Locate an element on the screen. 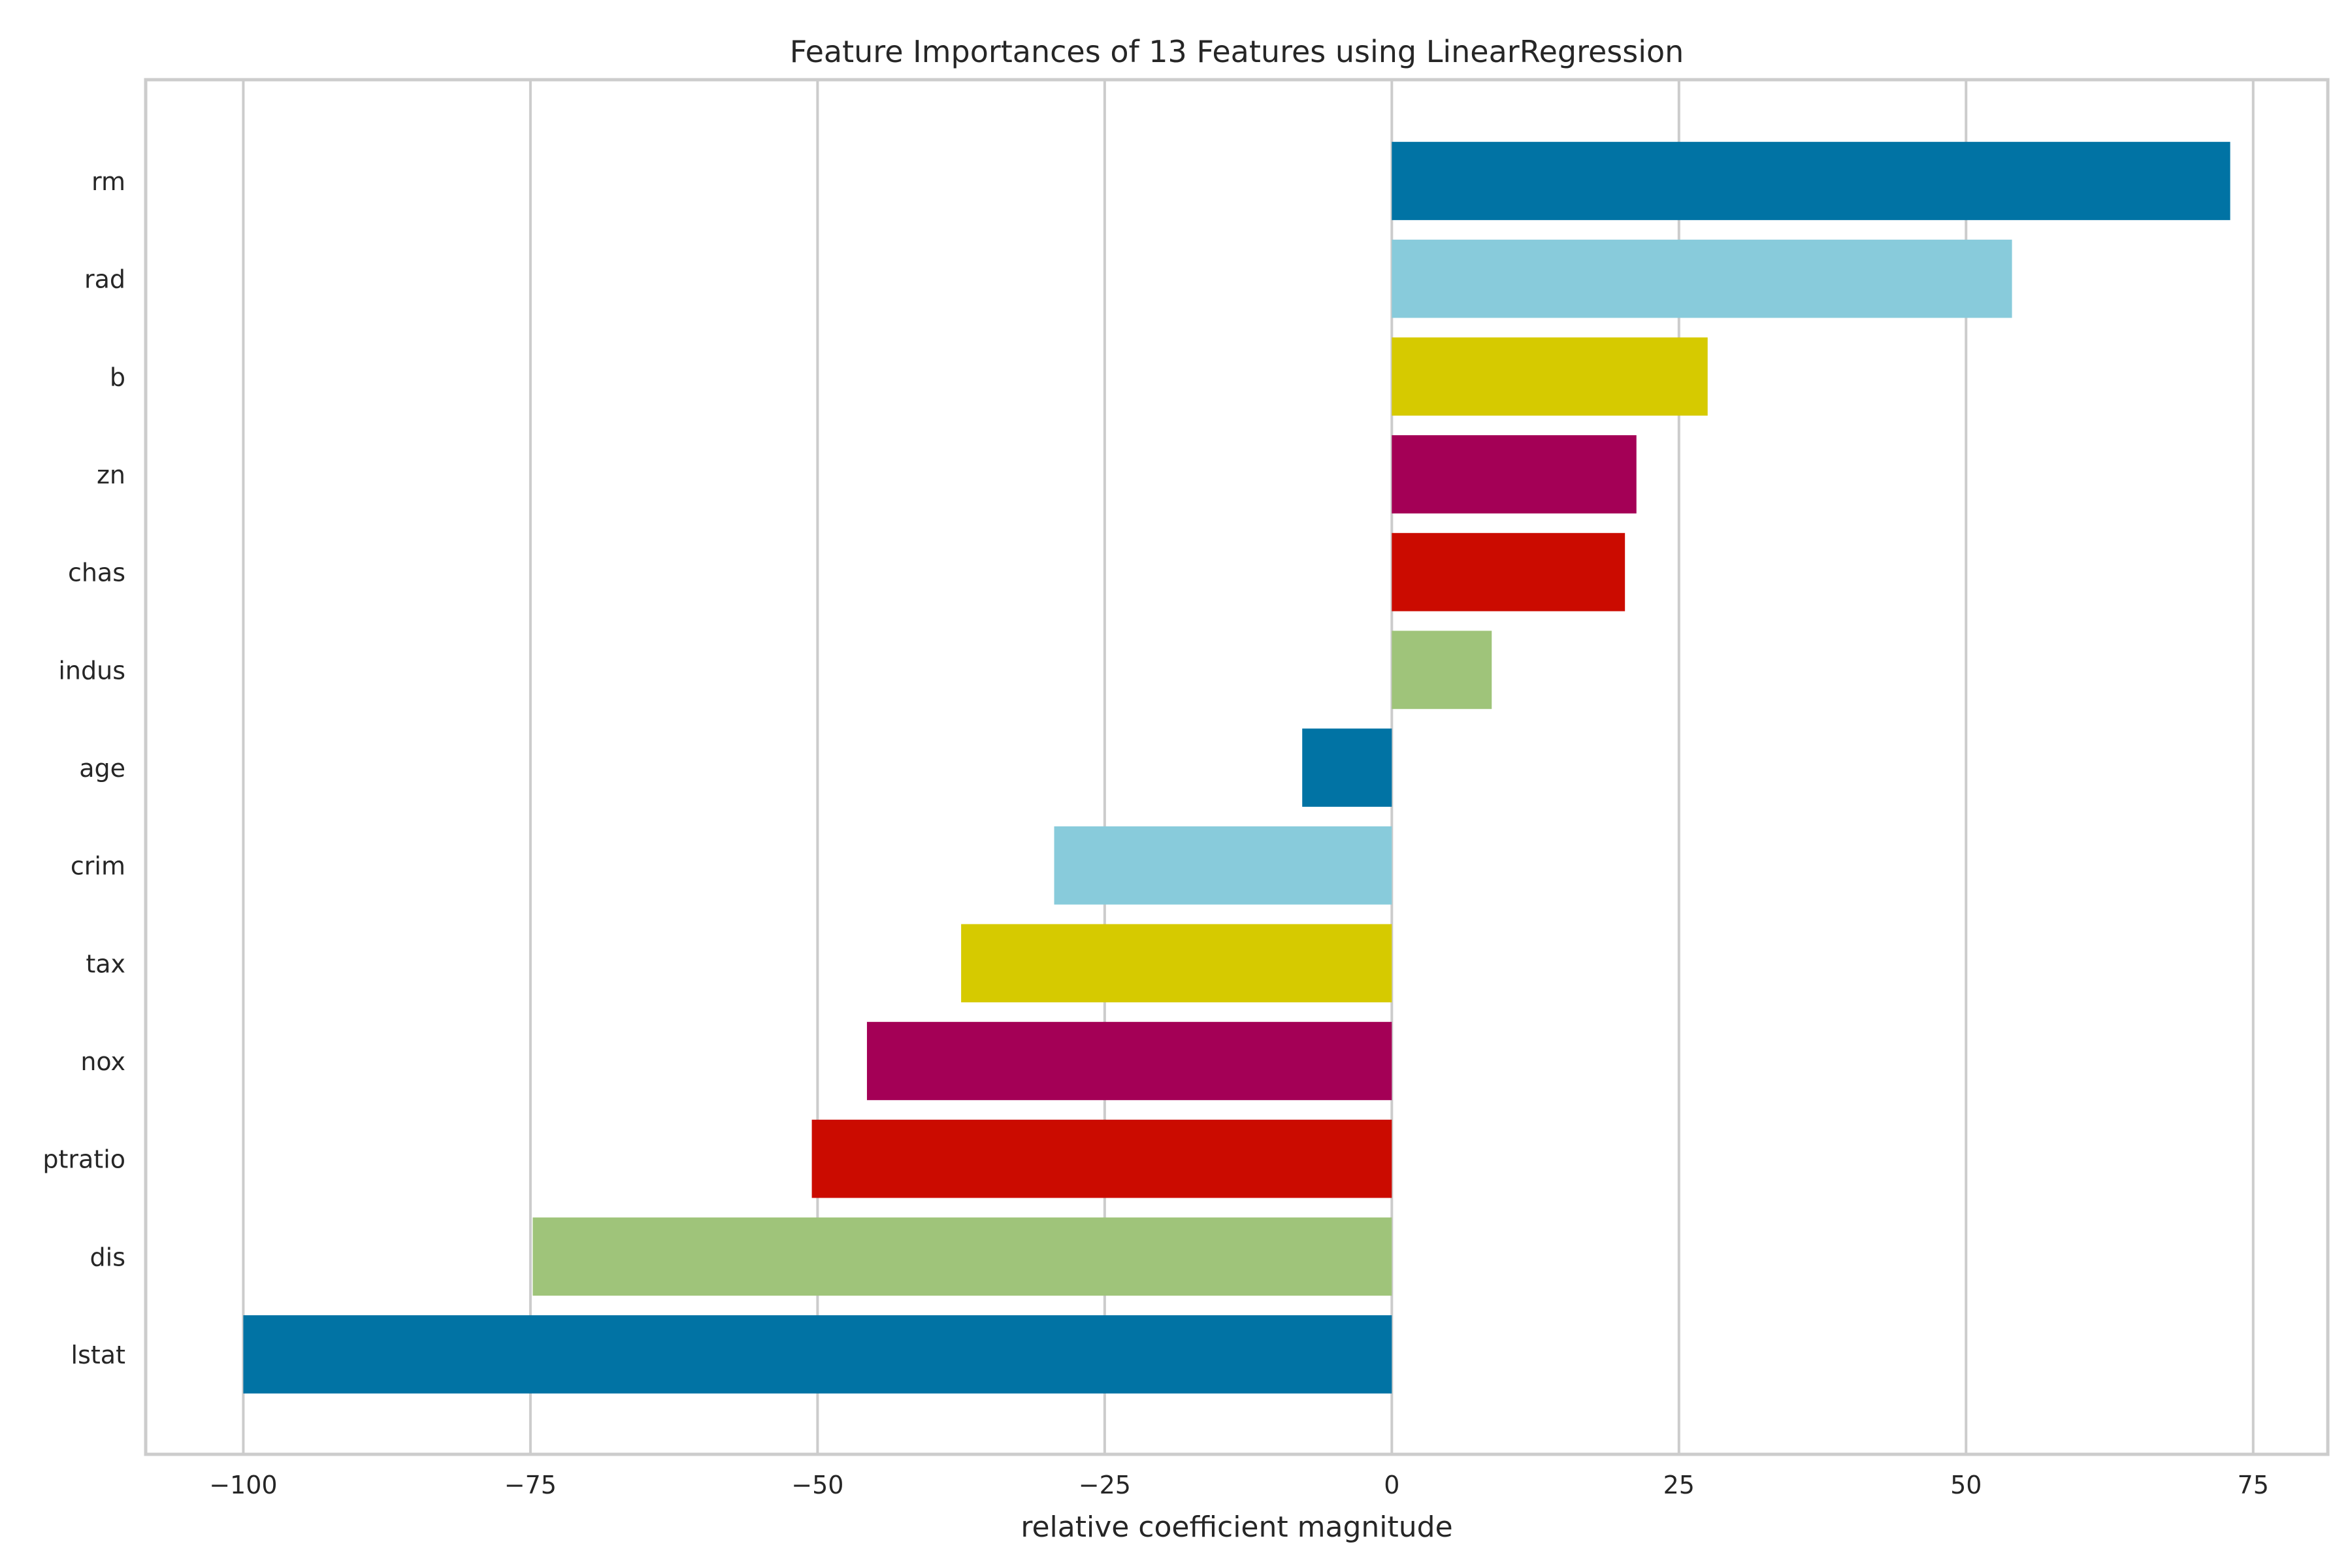 The width and height of the screenshot is (2352, 1568). y-tick-label-zn: zn is located at coordinates (111, 475).